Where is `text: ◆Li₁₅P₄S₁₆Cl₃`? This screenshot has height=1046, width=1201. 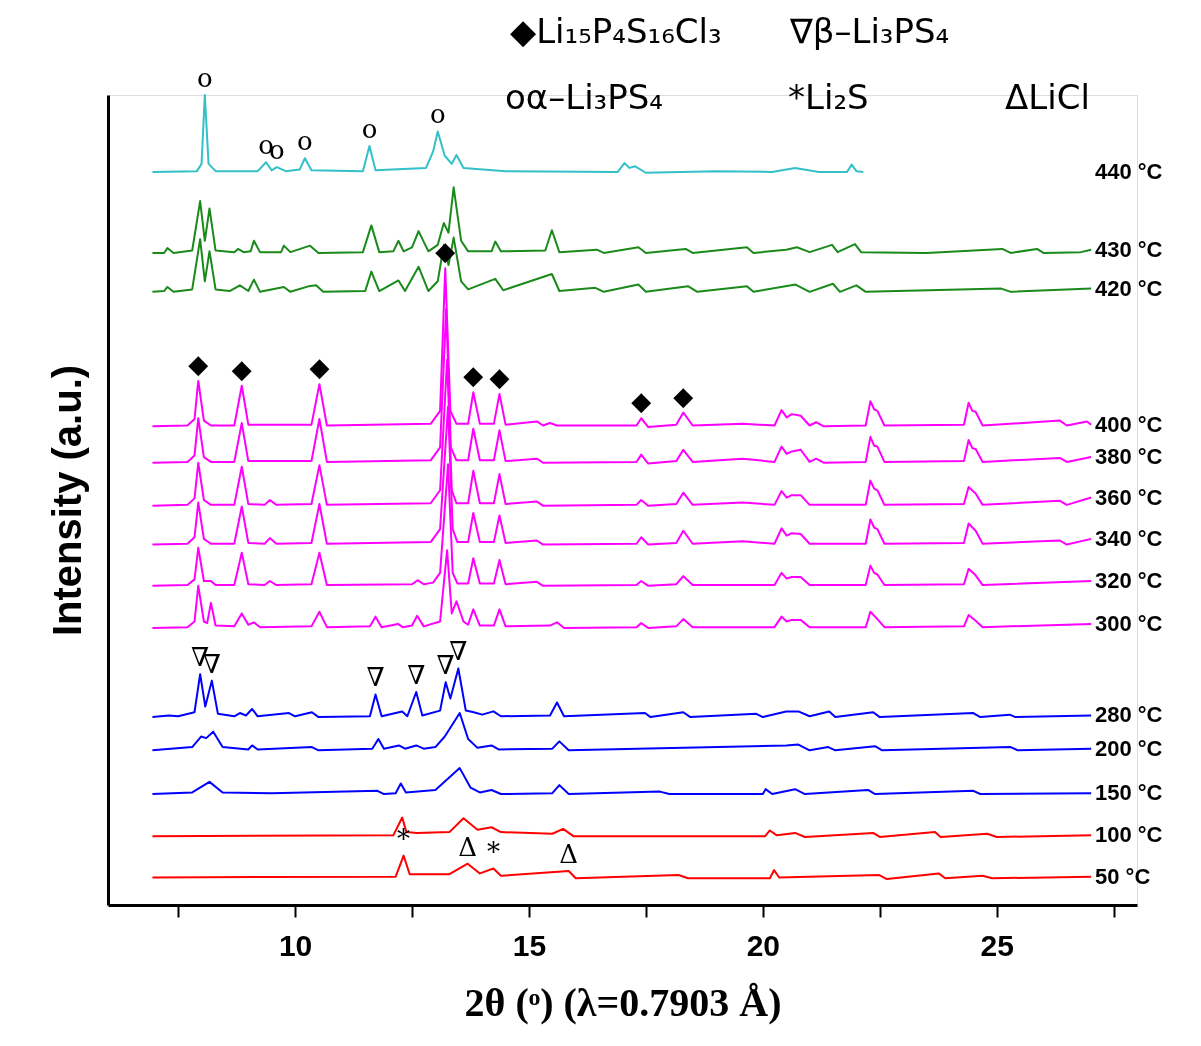
text: ◆Li₁₅P₄S₁₆Cl₃ is located at coordinates (616, 31).